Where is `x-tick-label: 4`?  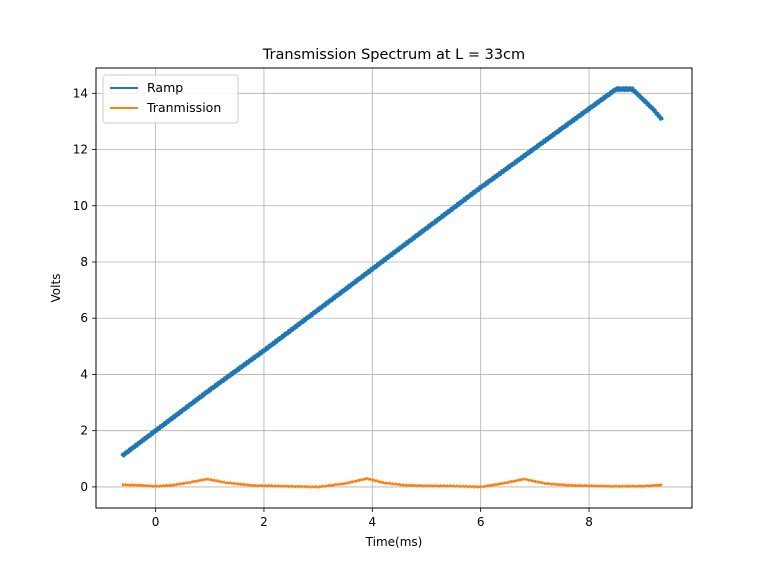
x-tick-label: 4 is located at coordinates (373, 522).